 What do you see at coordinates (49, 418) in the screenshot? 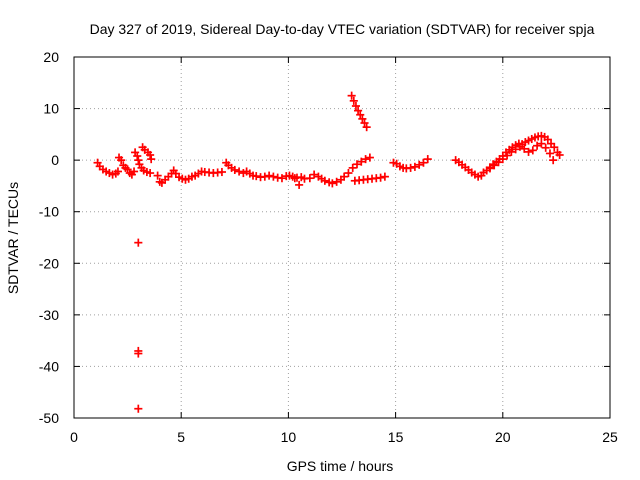
I see `y-tick-label: -50` at bounding box center [49, 418].